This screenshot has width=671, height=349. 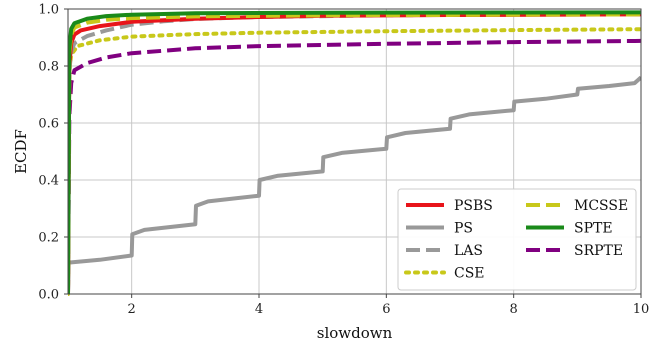 I want to click on legend-label-spte: SPTE, so click(x=593, y=229).